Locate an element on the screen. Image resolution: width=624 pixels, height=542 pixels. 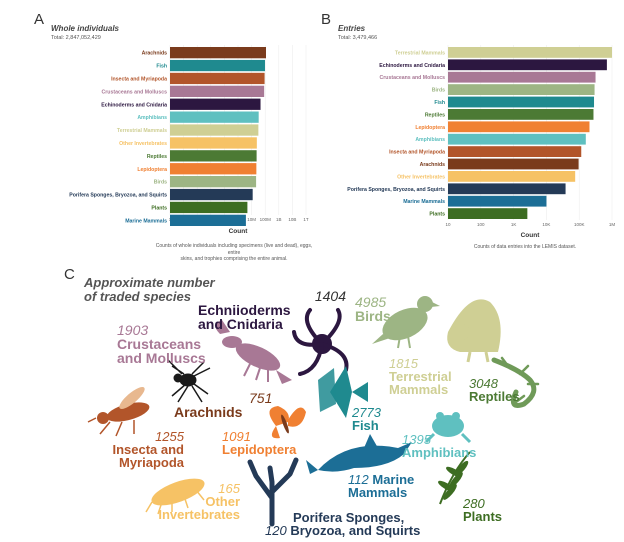
species-name-line: Arachnids is located at coordinates (208, 412).